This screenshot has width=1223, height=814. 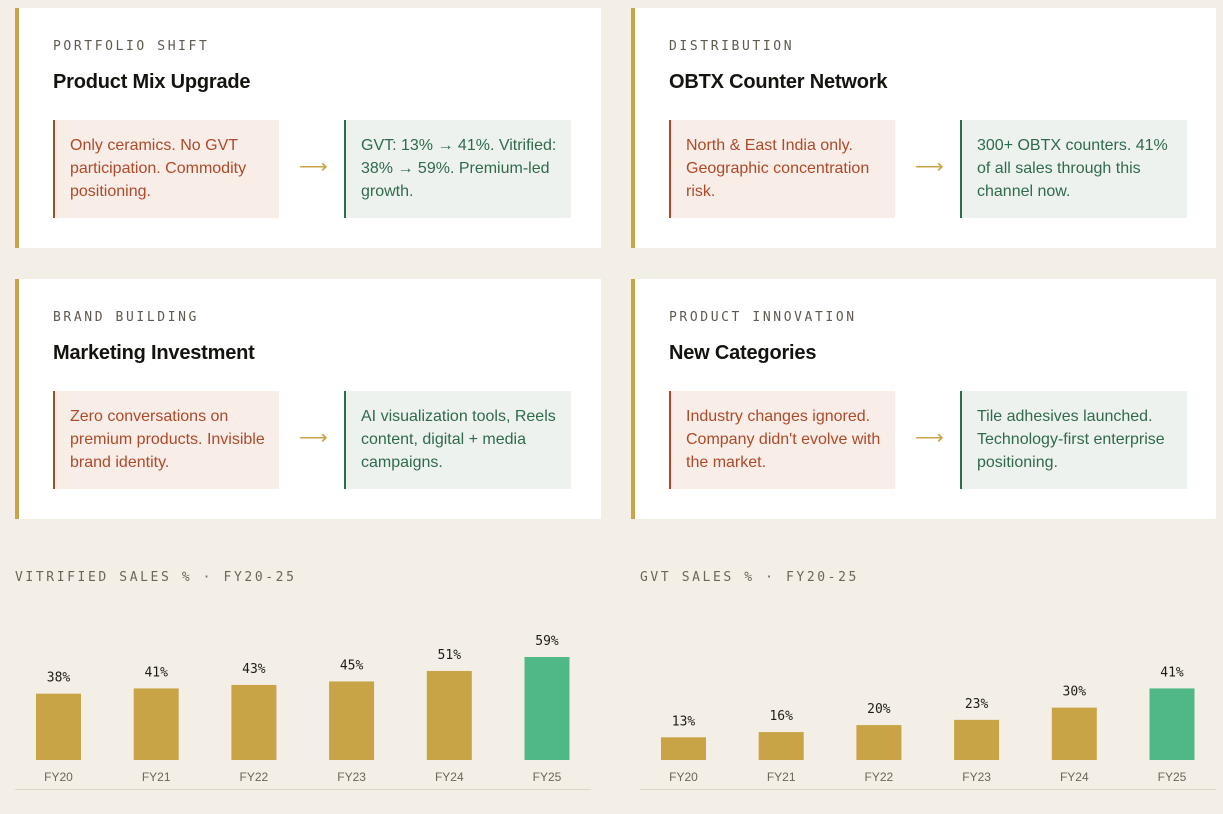 I want to click on card-title: Marketing Investment, so click(x=154, y=353).